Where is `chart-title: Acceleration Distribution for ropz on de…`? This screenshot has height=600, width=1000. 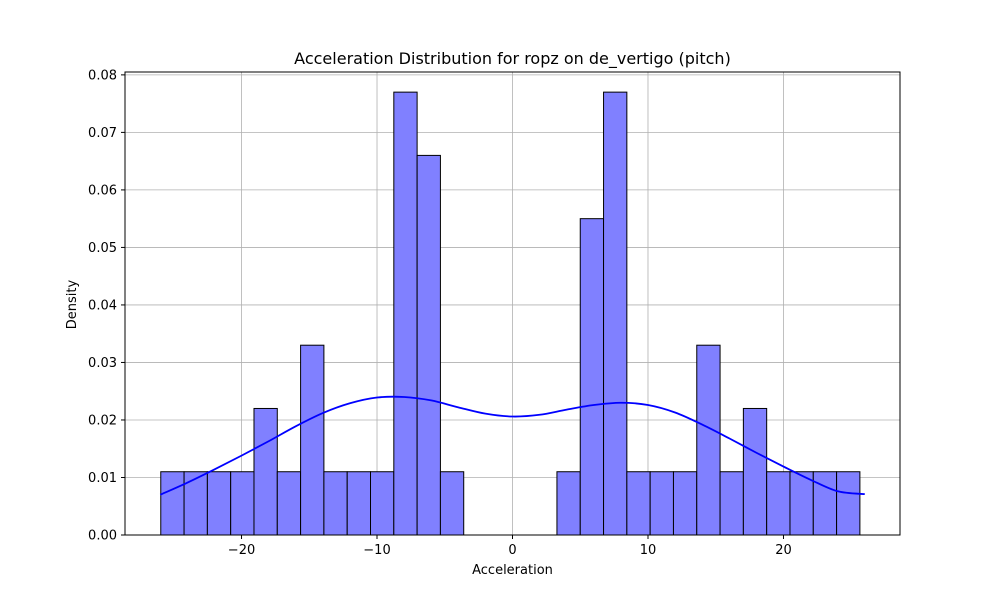
chart-title: Acceleration Distribution for ropz on de… is located at coordinates (512, 59).